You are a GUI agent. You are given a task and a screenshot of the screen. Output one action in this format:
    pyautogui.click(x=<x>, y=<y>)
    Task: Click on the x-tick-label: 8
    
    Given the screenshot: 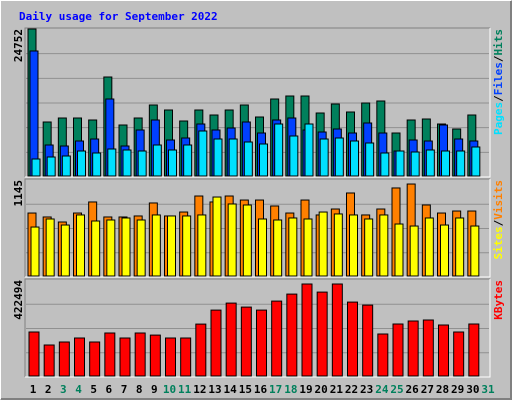 What is the action you would take?
    pyautogui.click(x=139, y=389)
    